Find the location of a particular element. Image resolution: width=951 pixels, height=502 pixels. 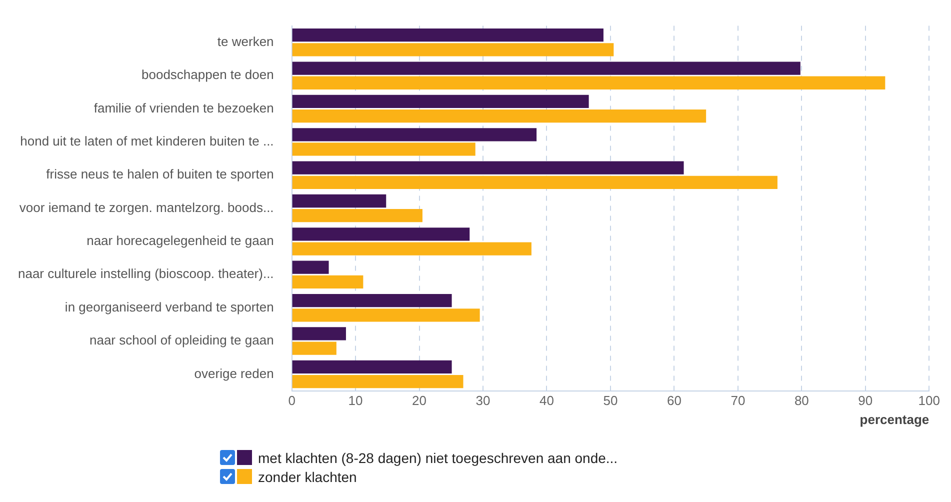

y-tick-label: naar horecagelegenheid te gaan is located at coordinates (180, 240).